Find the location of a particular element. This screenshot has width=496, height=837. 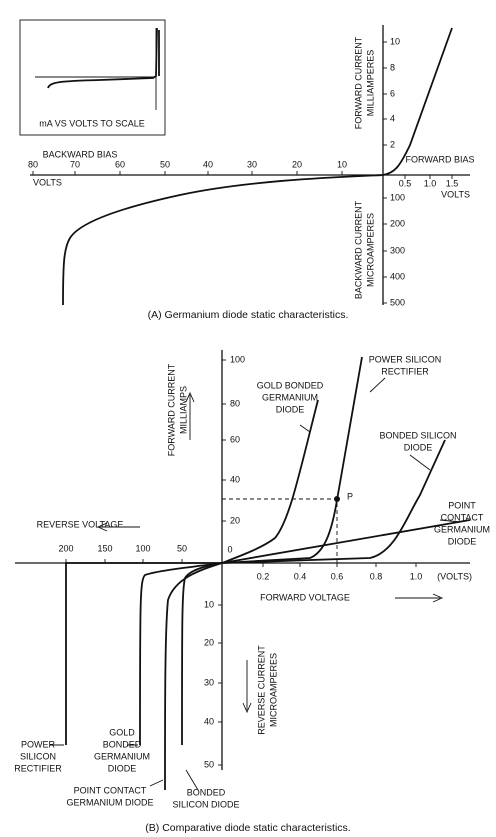

curve-label: GOLD BONDED is located at coordinates (290, 385).